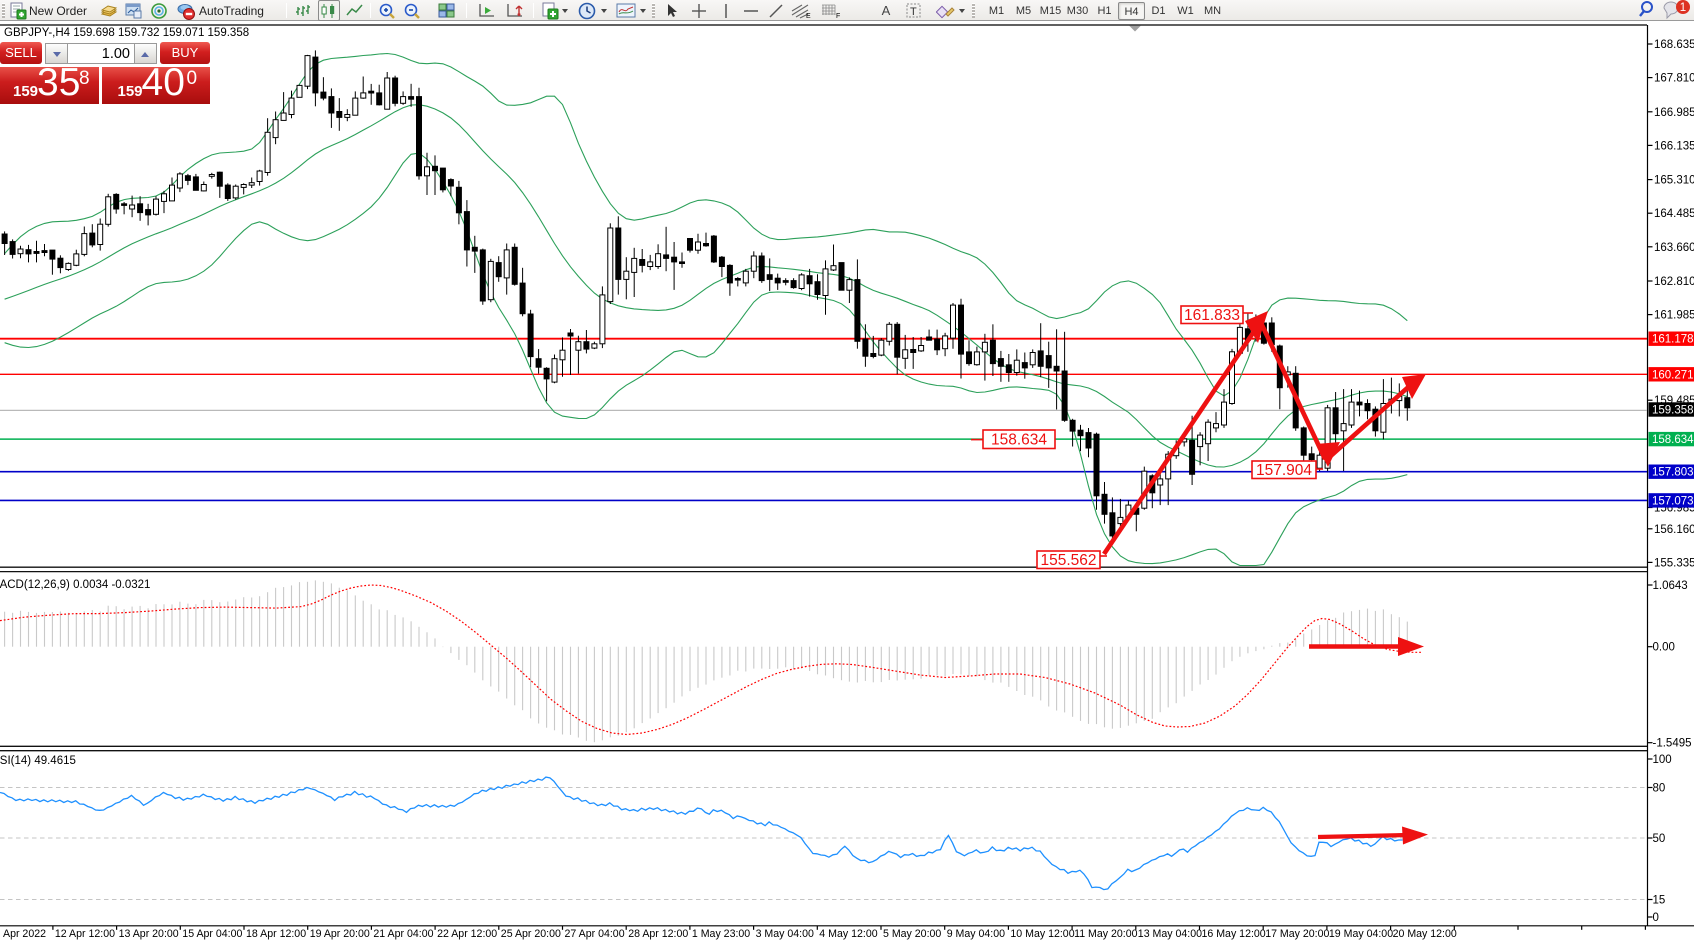 The height and width of the screenshot is (945, 1694). Describe the element at coordinates (1673, 340) in the screenshot. I see `svg-text: 161.178` at that location.